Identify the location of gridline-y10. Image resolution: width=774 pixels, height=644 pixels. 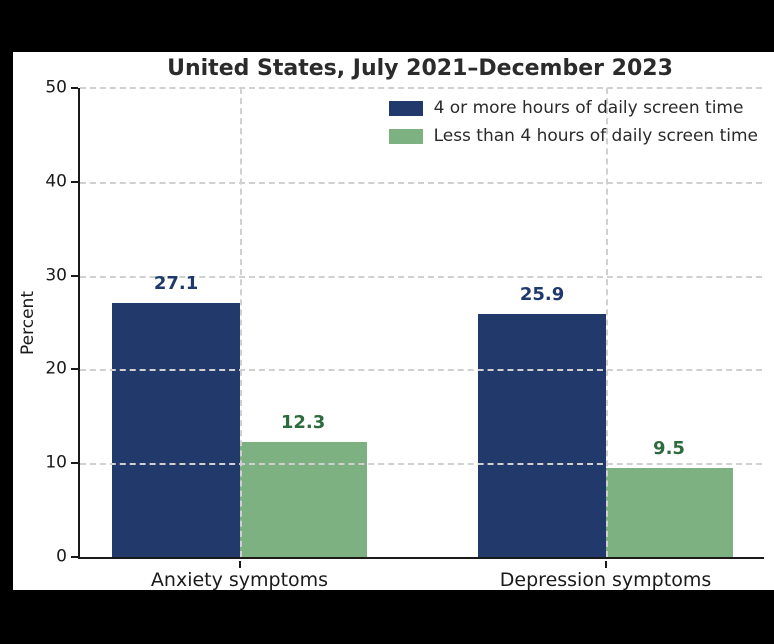
(421, 464).